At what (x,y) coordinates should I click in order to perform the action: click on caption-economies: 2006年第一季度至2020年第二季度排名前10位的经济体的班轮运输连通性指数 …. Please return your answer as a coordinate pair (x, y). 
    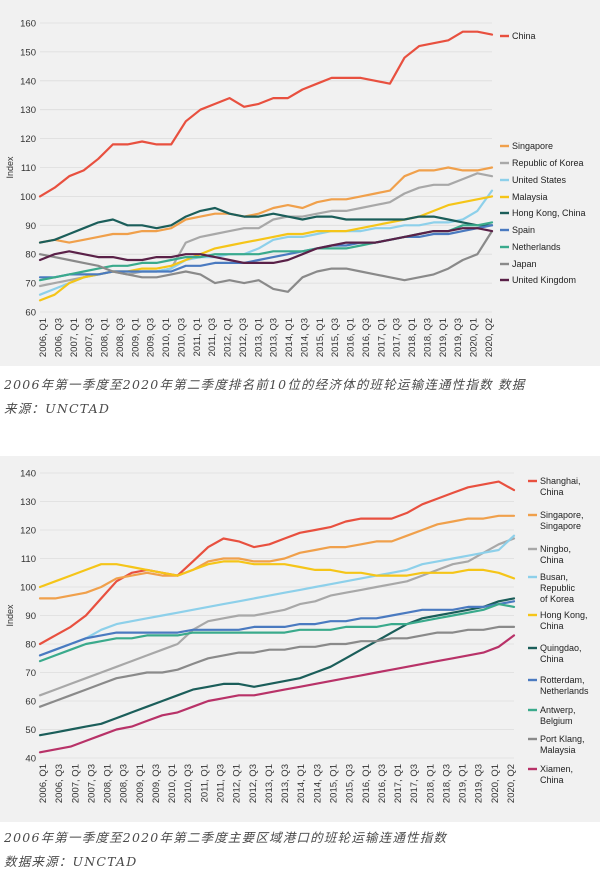
    Looking at the image, I should click on (301, 397).